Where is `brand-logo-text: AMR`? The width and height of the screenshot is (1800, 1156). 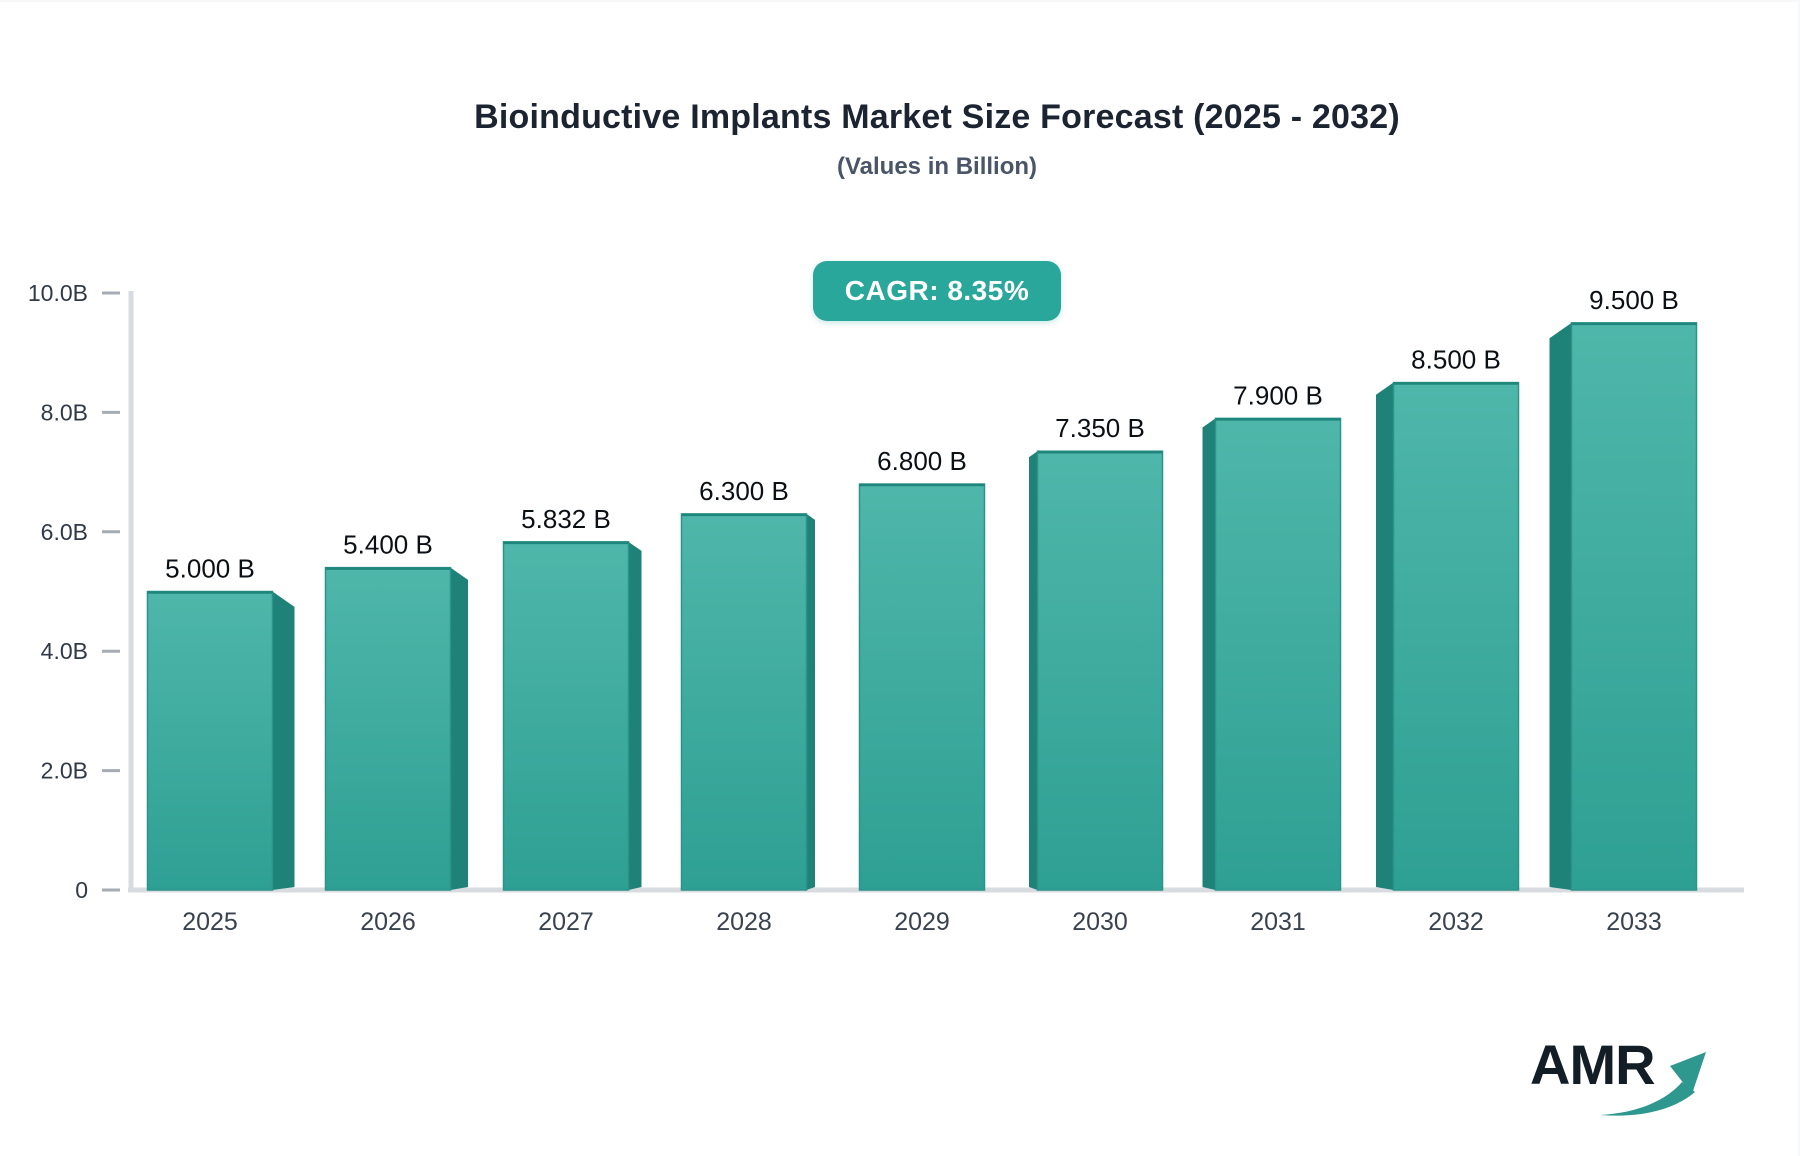 brand-logo-text: AMR is located at coordinates (1593, 1064).